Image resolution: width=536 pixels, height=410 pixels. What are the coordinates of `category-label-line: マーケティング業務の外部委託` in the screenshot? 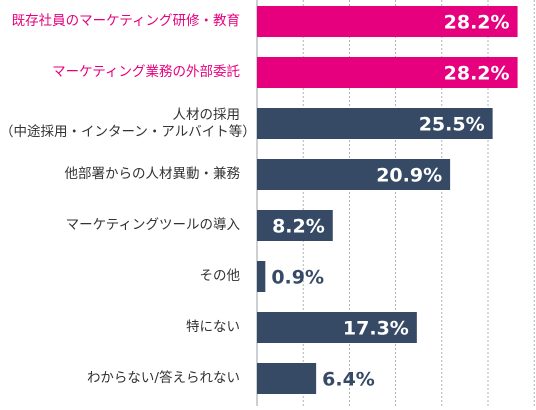 It's located at (146, 72).